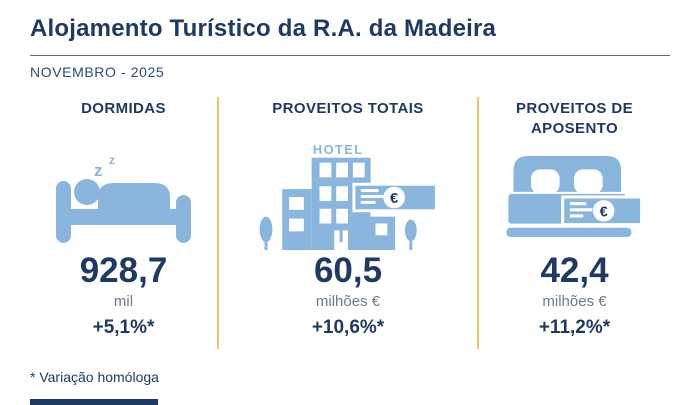 The width and height of the screenshot is (700, 405). Describe the element at coordinates (348, 270) in the screenshot. I see `metric-value: 60,5` at that location.